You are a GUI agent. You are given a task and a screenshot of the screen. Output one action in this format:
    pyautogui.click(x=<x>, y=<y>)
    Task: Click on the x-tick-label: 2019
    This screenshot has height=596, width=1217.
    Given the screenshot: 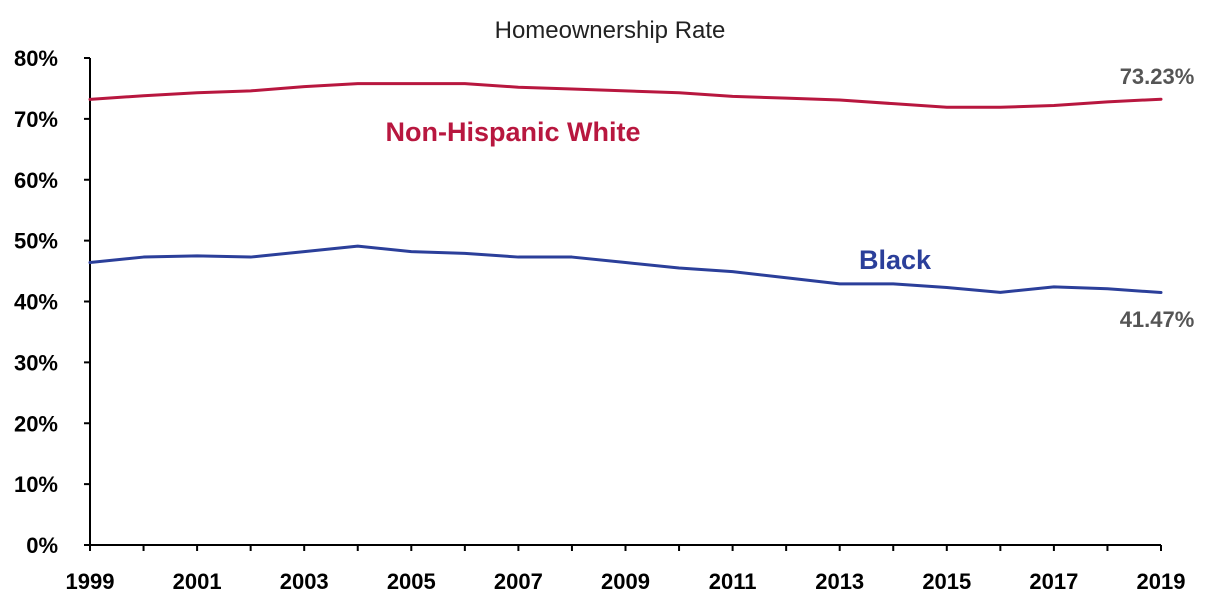 What is the action you would take?
    pyautogui.click(x=1161, y=581)
    